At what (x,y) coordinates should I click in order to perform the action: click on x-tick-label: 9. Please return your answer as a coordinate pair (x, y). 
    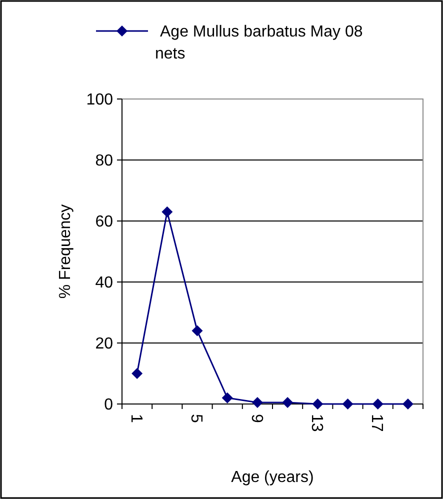
    Looking at the image, I should click on (256, 418).